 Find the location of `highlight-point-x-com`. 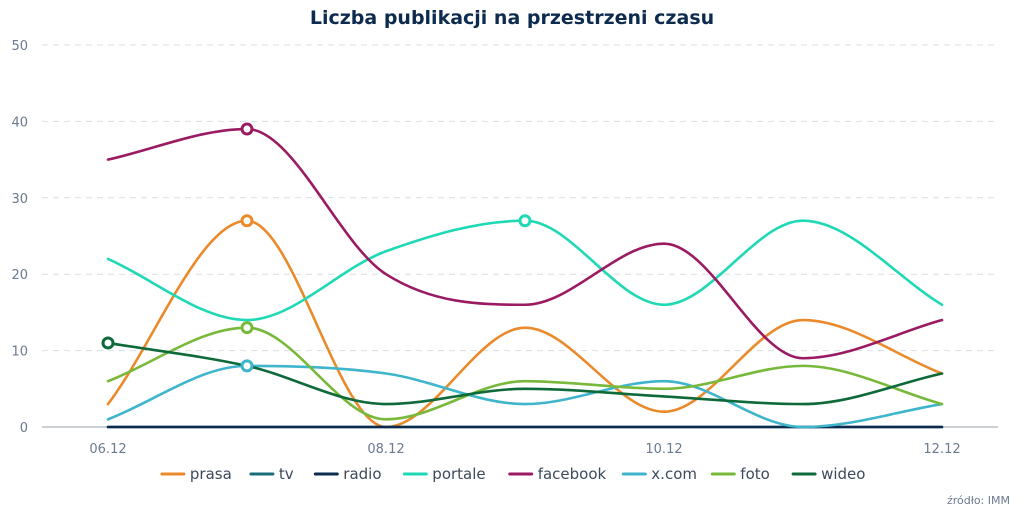

highlight-point-x-com is located at coordinates (247, 366).